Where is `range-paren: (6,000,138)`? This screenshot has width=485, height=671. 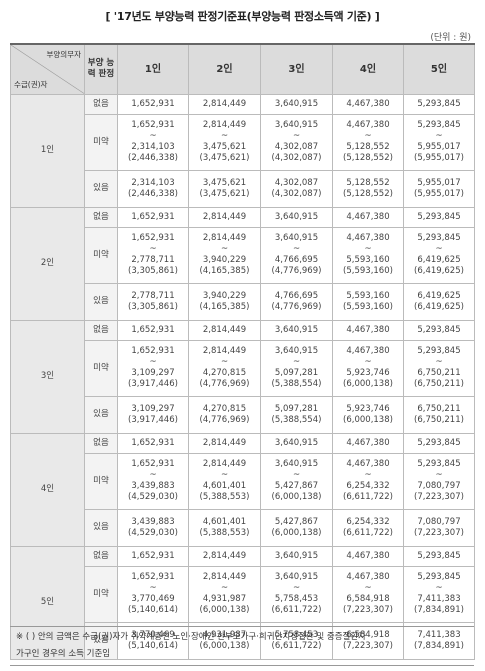 range-paren: (6,000,138) is located at coordinates (224, 610).